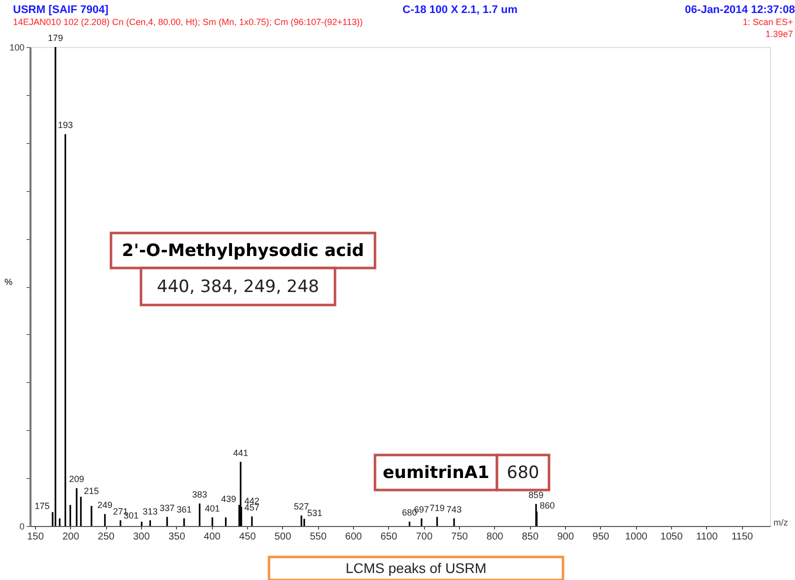 Image resolution: width=795 pixels, height=580 pixels. What do you see at coordinates (301, 506) in the screenshot?
I see `annotation: 527` at bounding box center [301, 506].